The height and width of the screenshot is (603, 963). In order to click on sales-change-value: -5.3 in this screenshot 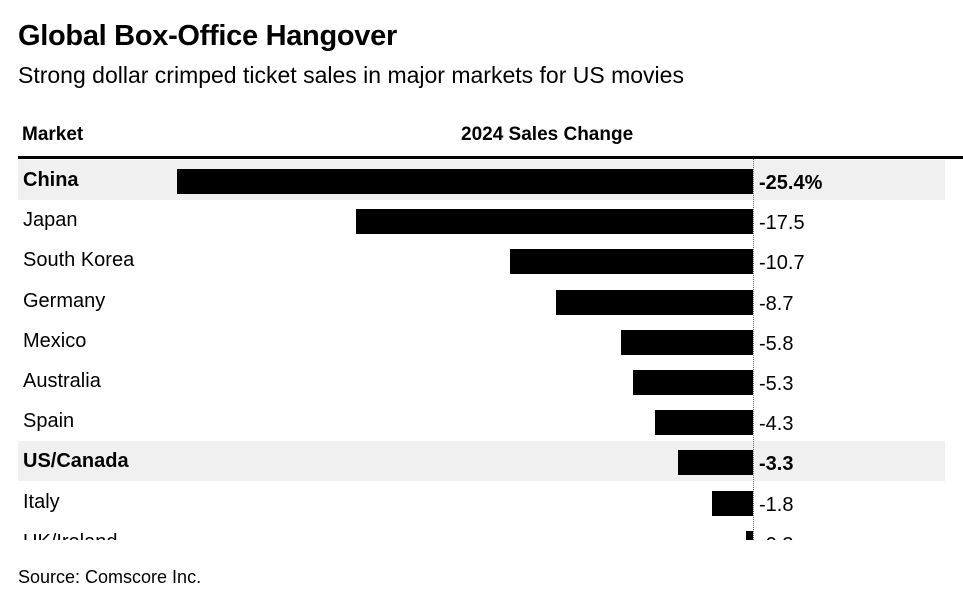, I will do `click(776, 384)`.